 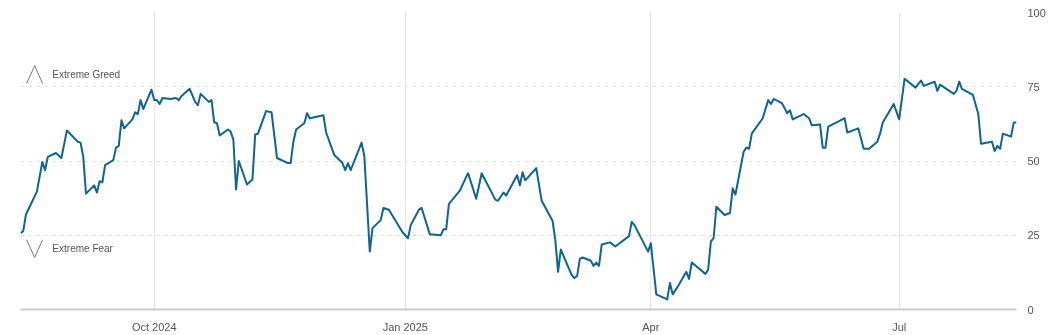 I want to click on y-tick-label: 75, so click(x=1033, y=86).